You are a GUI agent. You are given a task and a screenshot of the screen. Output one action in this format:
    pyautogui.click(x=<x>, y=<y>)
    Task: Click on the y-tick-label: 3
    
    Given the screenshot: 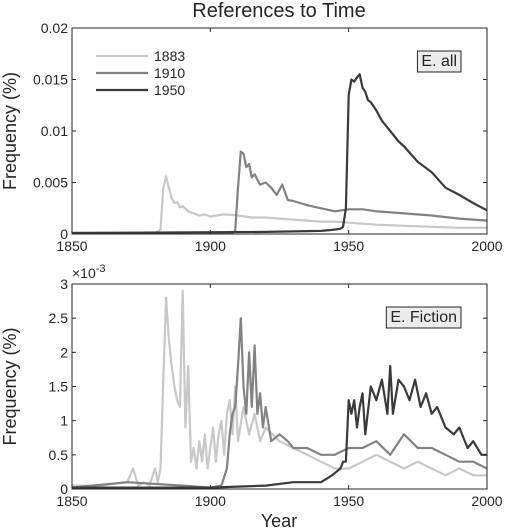 What is the action you would take?
    pyautogui.click(x=64, y=284)
    